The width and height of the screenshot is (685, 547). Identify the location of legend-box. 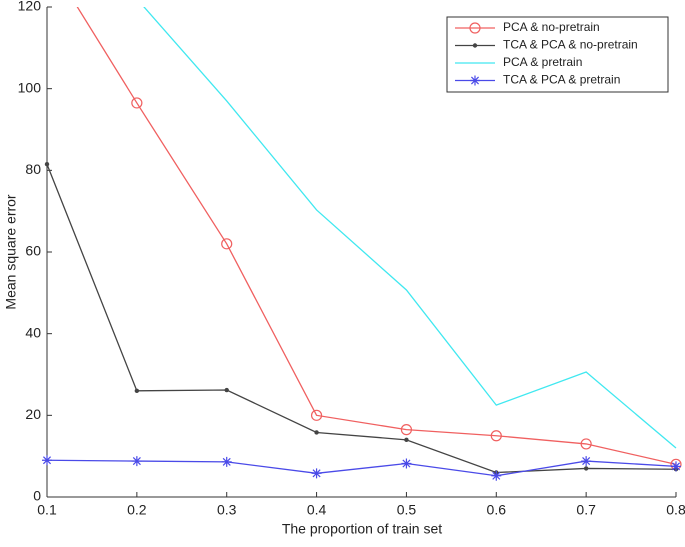
(557, 54).